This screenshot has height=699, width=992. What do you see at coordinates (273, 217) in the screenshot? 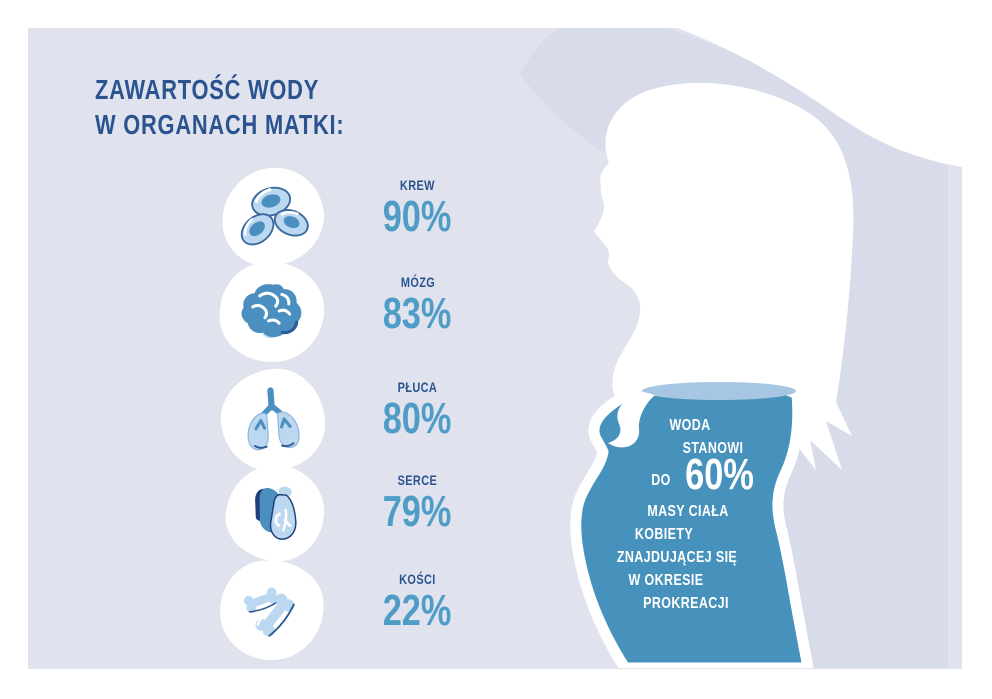
I see `blood-cells-icon` at bounding box center [273, 217].